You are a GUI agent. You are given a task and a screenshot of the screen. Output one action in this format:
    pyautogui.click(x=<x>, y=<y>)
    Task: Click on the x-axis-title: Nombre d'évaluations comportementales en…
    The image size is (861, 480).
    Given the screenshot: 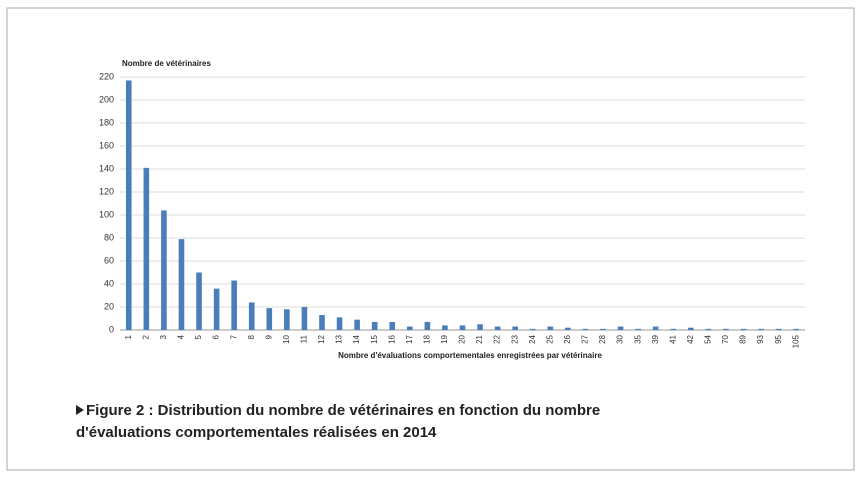 What is the action you would take?
    pyautogui.click(x=470, y=355)
    